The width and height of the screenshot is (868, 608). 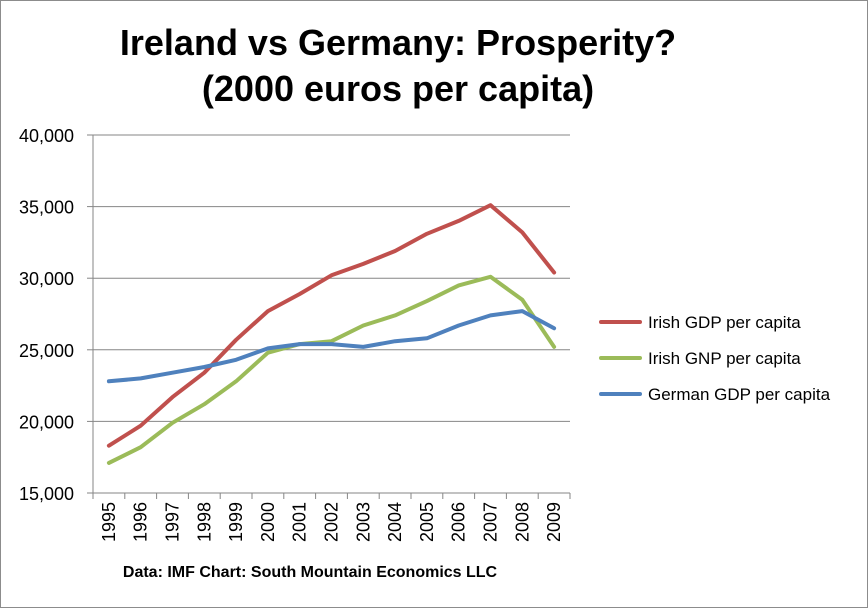 I want to click on y-tick-label: 30,000, so click(x=46, y=279).